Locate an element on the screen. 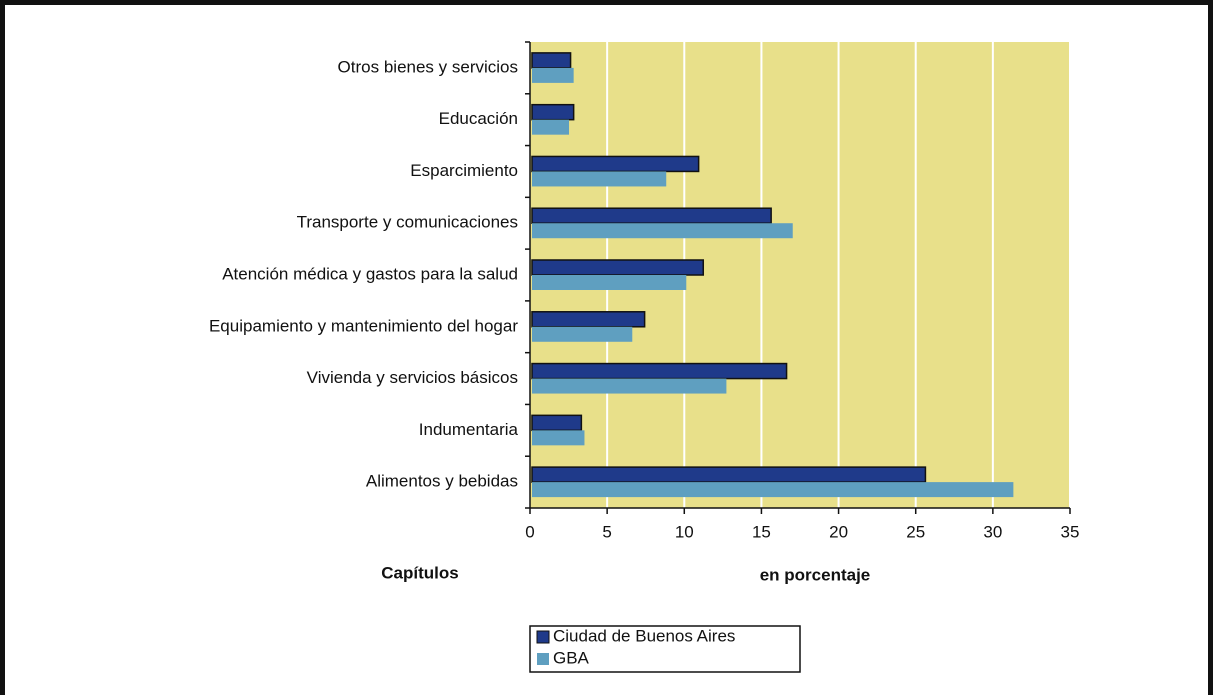 Image resolution: width=1213 pixels, height=695 pixels. legend-label: Ciudad de Buenos Aires is located at coordinates (644, 635).